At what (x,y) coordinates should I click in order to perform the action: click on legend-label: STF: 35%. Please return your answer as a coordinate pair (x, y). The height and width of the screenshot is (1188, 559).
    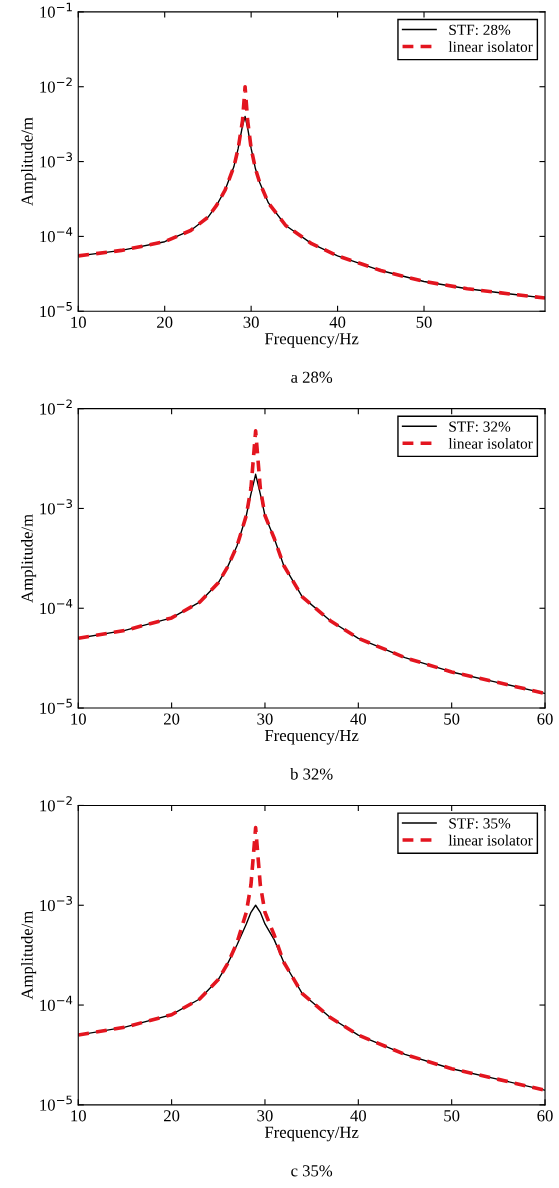
    Looking at the image, I should click on (480, 823).